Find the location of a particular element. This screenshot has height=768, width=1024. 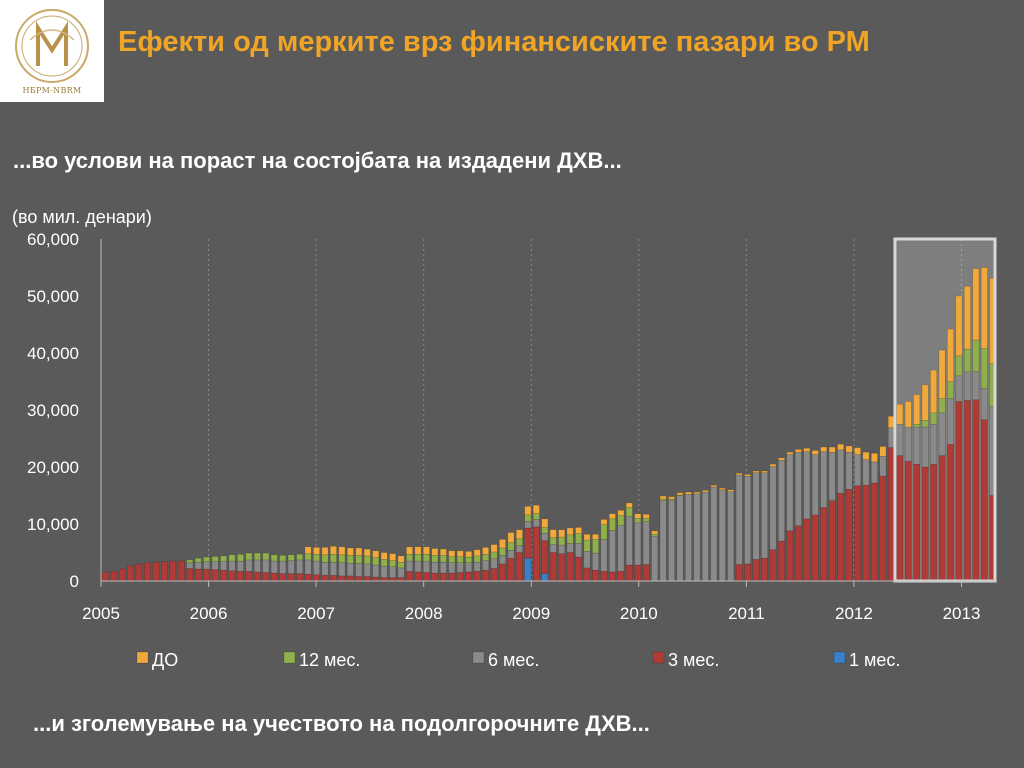

legend-swatch-m12 is located at coordinates (289, 657).